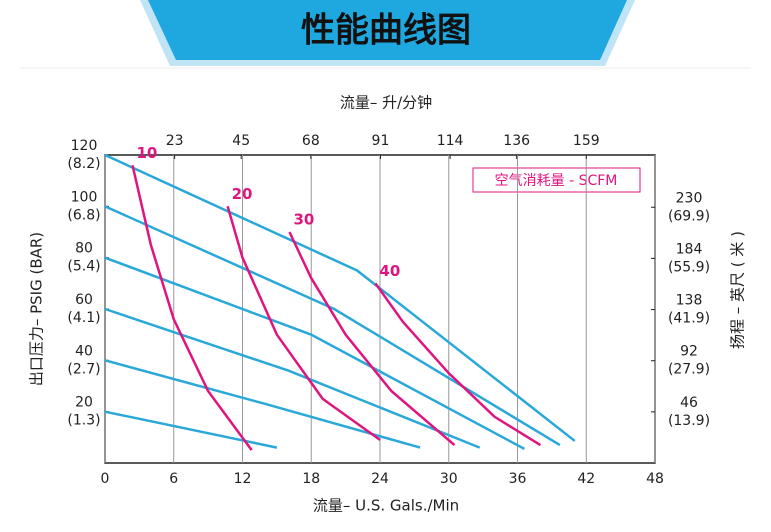 The image size is (771, 532). Describe the element at coordinates (689, 421) in the screenshot. I see `y2-tick-sublabel: (13.9)` at that location.